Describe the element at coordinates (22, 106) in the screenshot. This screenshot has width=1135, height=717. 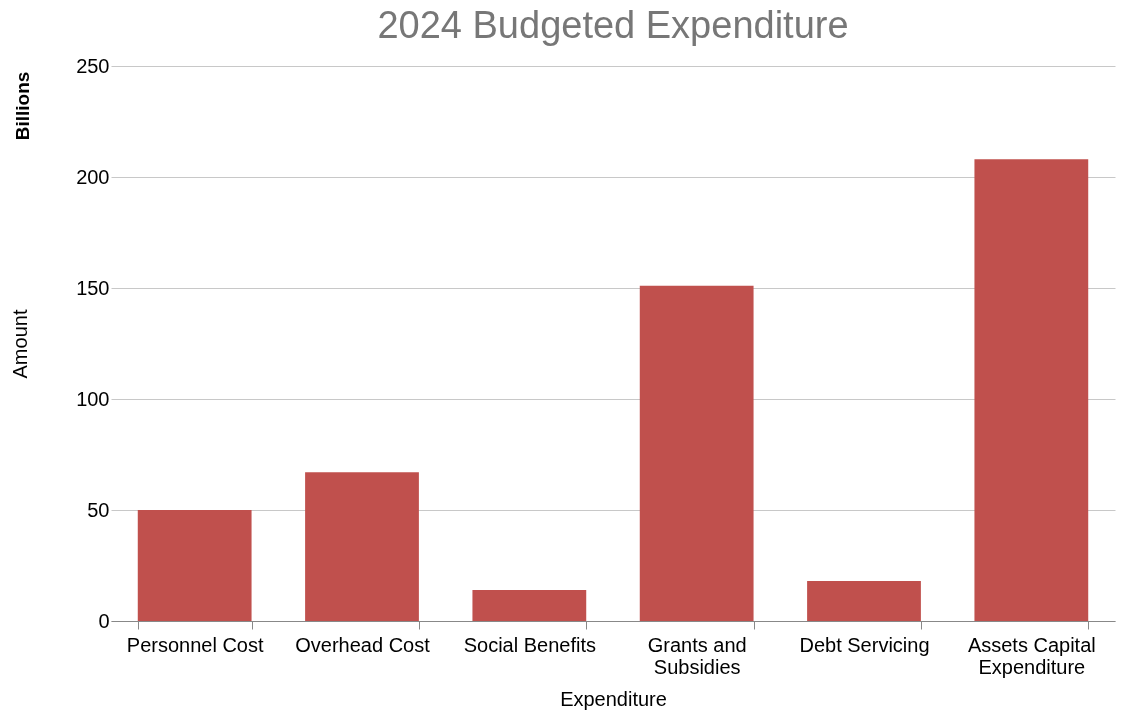
I see `text: Billions` at that location.